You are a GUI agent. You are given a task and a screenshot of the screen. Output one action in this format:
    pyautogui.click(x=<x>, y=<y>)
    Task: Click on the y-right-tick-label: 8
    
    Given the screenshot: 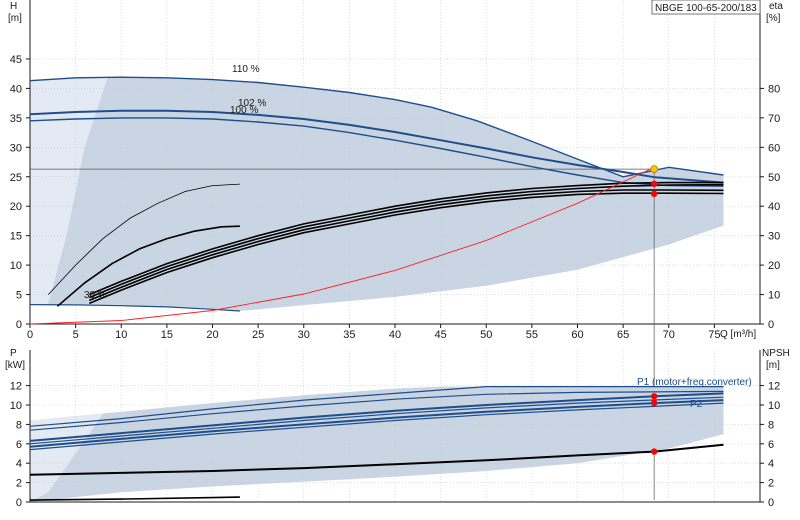 What is the action you would take?
    pyautogui.click(x=771, y=425)
    